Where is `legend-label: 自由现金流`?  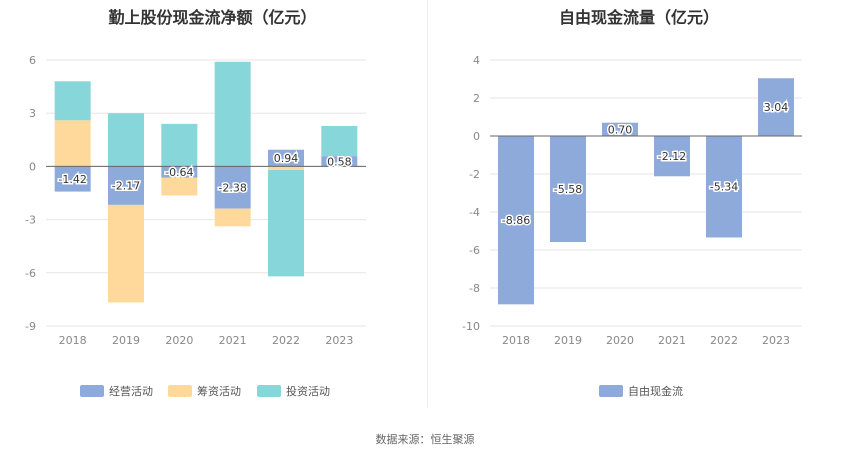
legend-label: 自由现金流 is located at coordinates (655, 391).